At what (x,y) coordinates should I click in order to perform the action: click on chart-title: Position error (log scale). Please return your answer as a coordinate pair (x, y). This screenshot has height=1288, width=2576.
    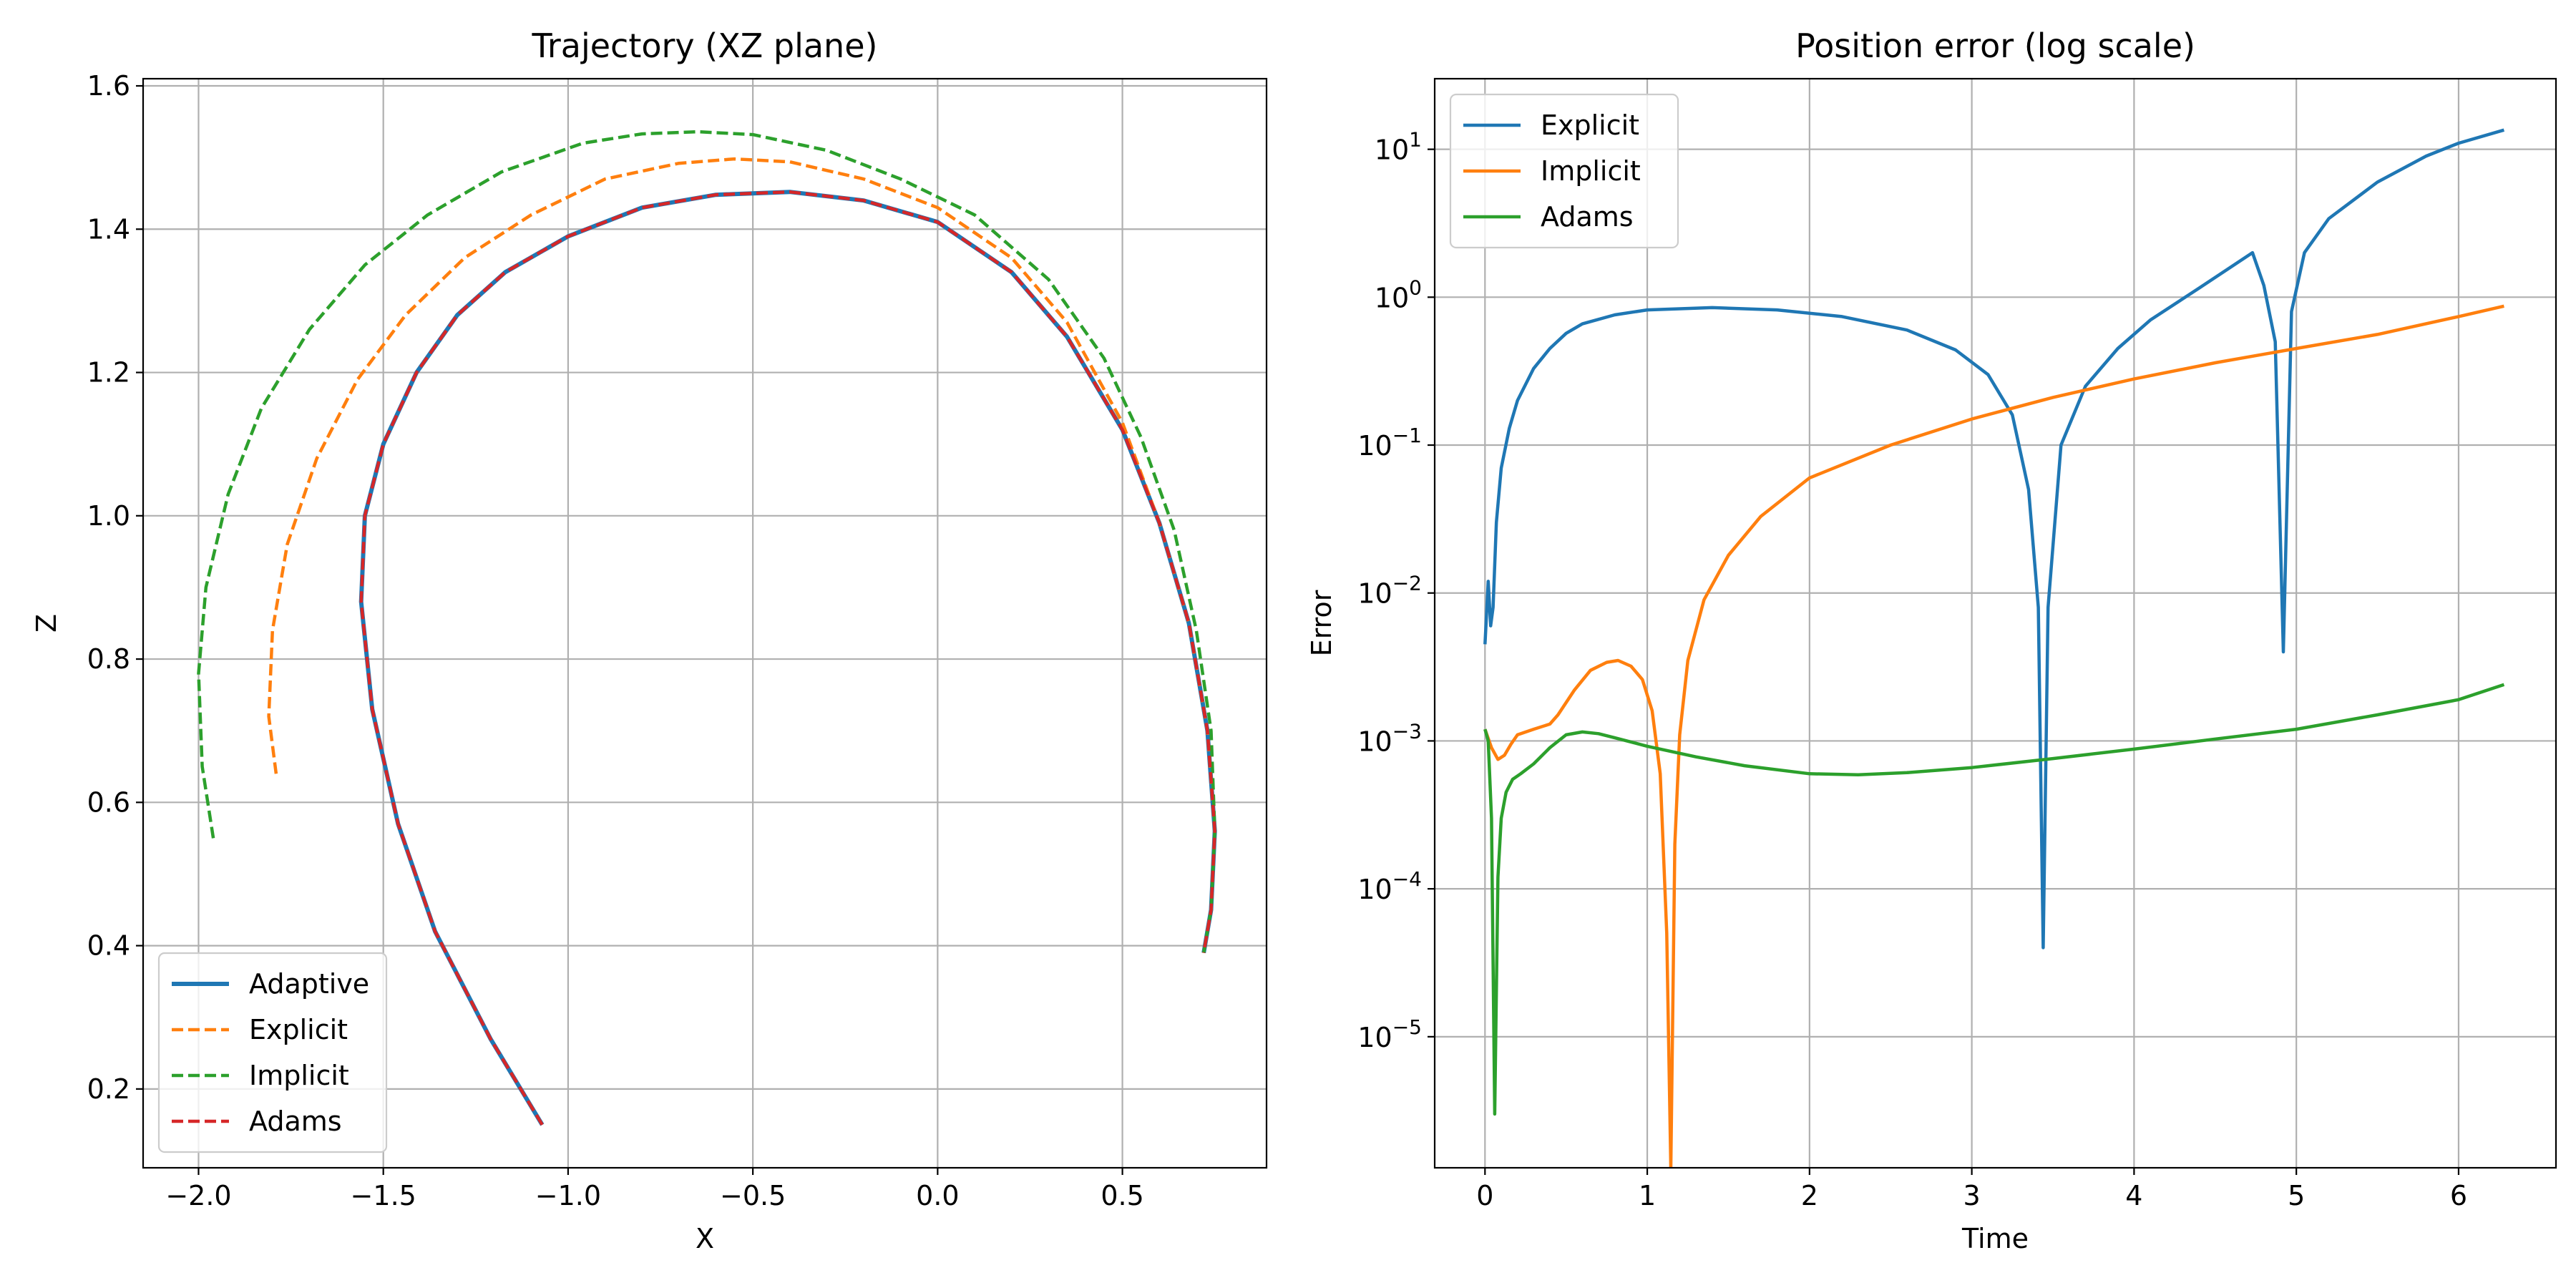
    Looking at the image, I should click on (1995, 45).